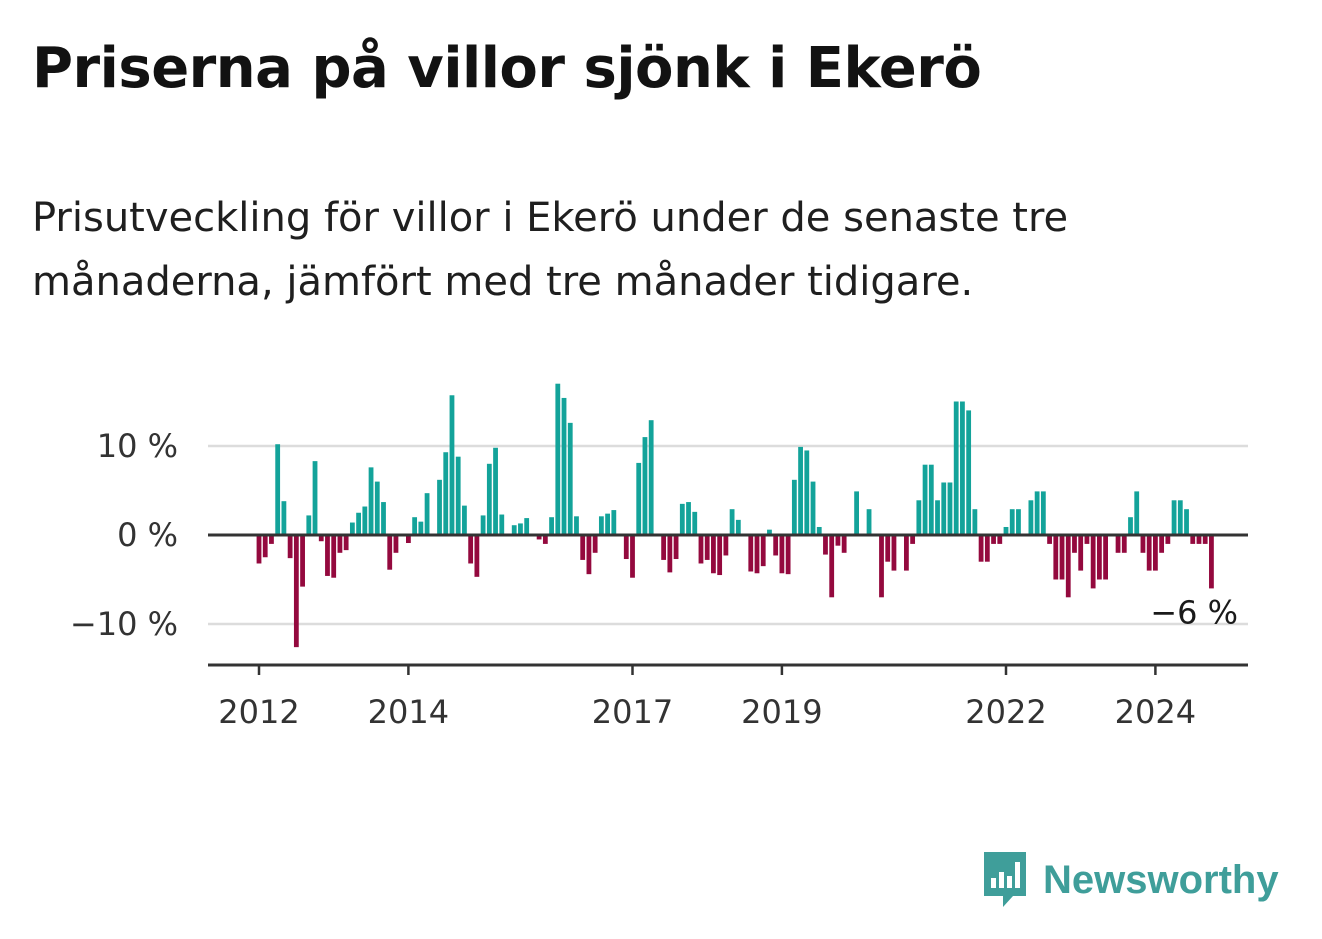 The width and height of the screenshot is (1322, 939). Describe the element at coordinates (408, 712) in the screenshot. I see `x-tick-label: 2014` at that location.